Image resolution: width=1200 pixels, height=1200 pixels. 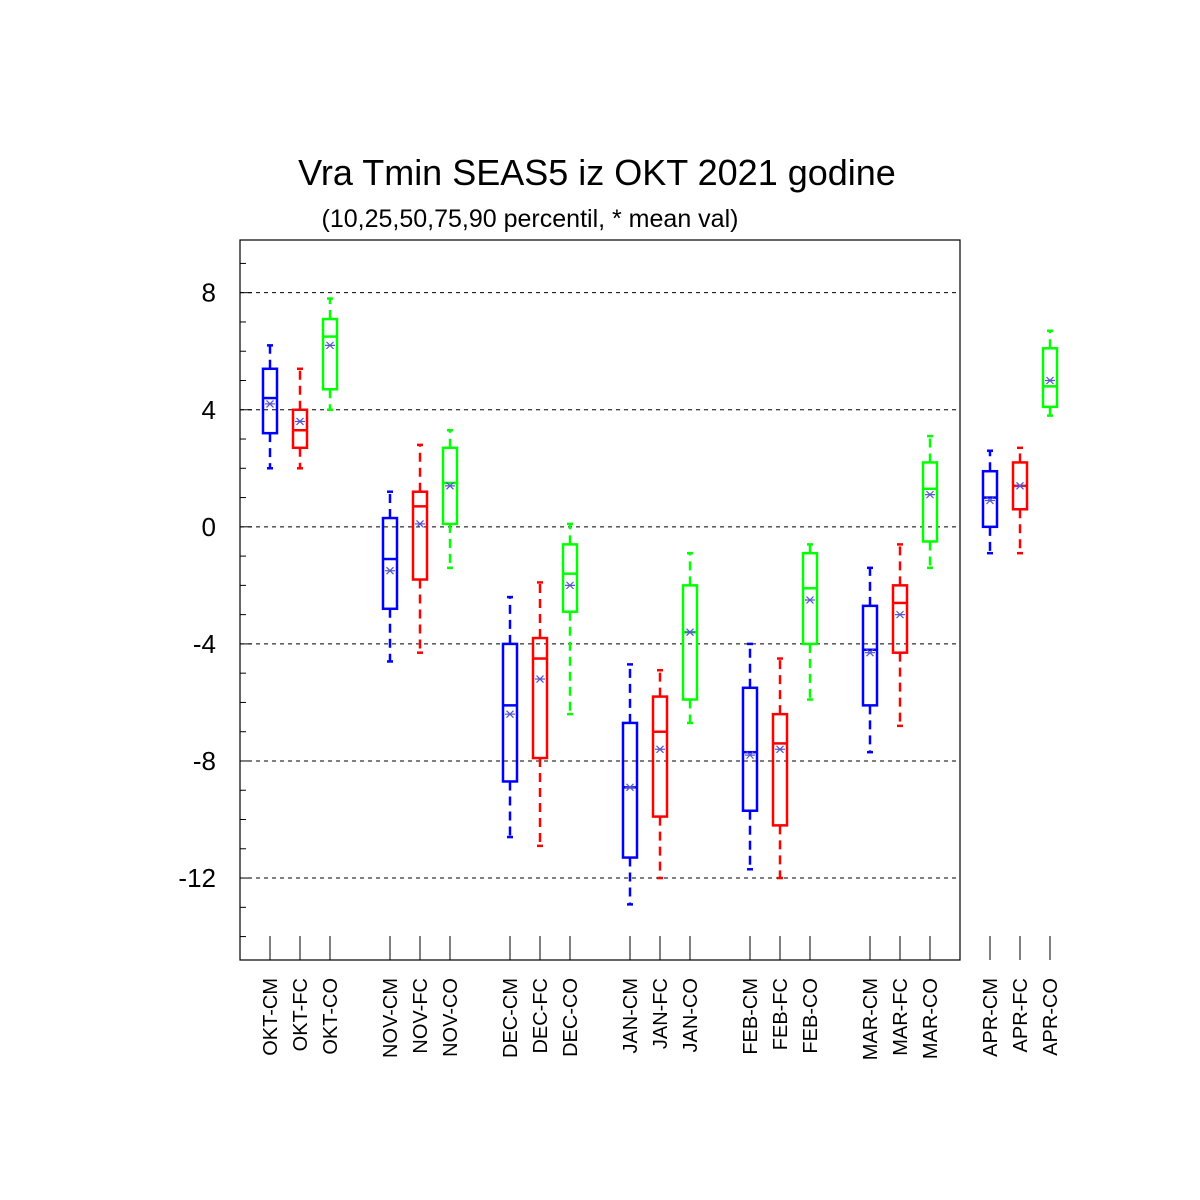 I want to click on x-tick-label: FEB-CO, so click(x=811, y=1016).